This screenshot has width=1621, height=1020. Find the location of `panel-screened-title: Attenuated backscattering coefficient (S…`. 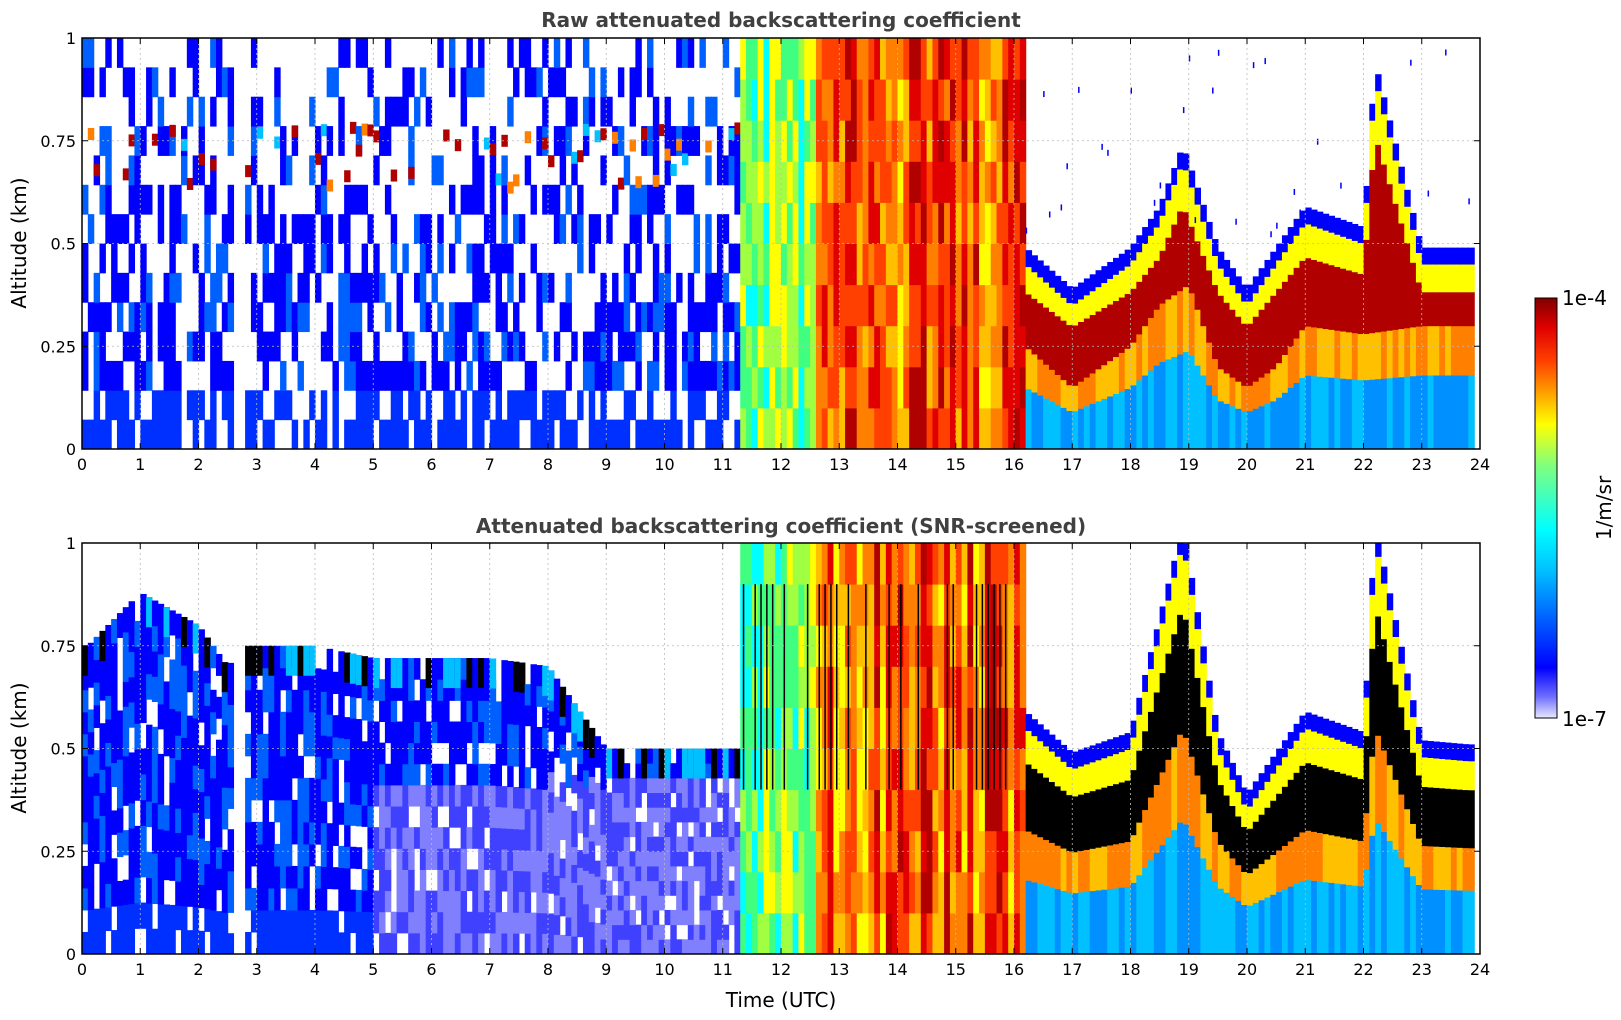

panel-screened-title: Attenuated backscattering coefficient (S… is located at coordinates (781, 526).